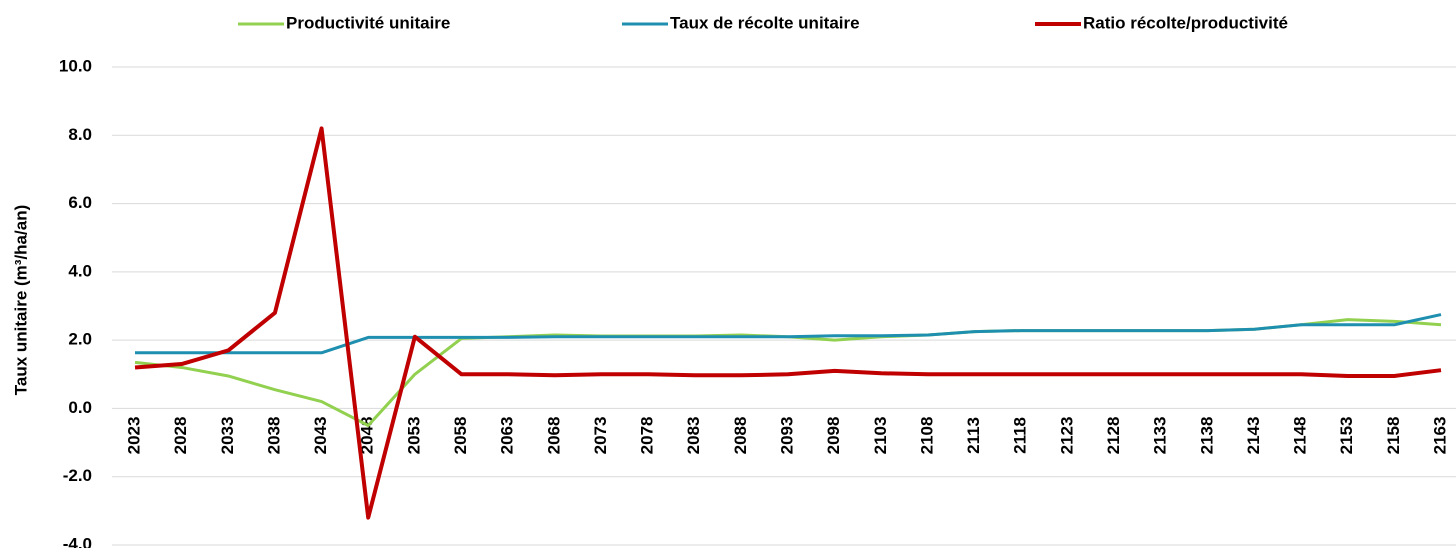  Describe the element at coordinates (507, 436) in the screenshot. I see `x-tick-label: 2063` at that location.